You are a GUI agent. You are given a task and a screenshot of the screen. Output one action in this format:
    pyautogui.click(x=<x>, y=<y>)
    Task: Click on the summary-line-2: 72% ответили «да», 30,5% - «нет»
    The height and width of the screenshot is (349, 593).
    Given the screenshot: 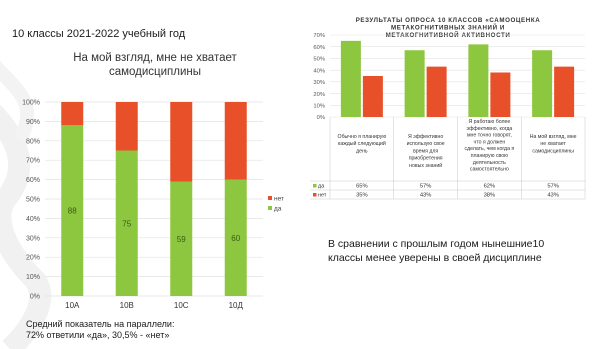 What is the action you would take?
    pyautogui.click(x=98, y=335)
    